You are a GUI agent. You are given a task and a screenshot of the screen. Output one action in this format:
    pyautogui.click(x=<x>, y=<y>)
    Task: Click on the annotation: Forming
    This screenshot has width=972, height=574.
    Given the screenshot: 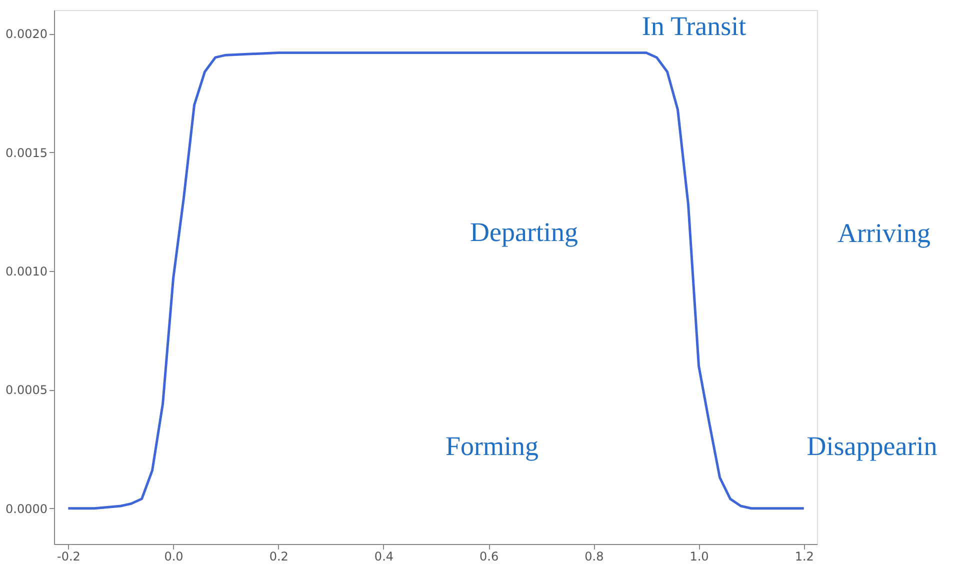 What is the action you would take?
    pyautogui.click(x=492, y=446)
    